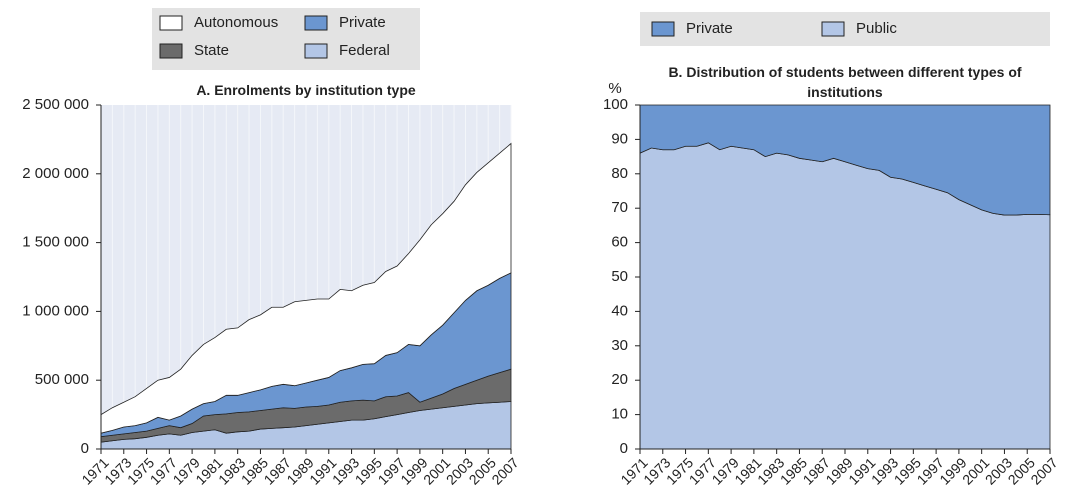 Image resolution: width=1065 pixels, height=489 pixels. Describe the element at coordinates (845, 160) in the screenshot. I see `area` at that location.